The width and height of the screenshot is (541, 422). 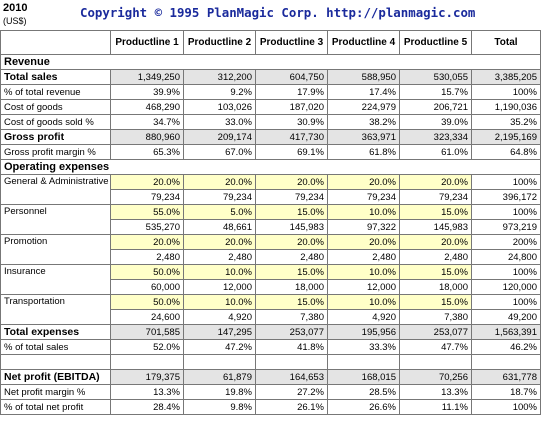 I want to click on amount-cell: 396,172, so click(x=506, y=197).